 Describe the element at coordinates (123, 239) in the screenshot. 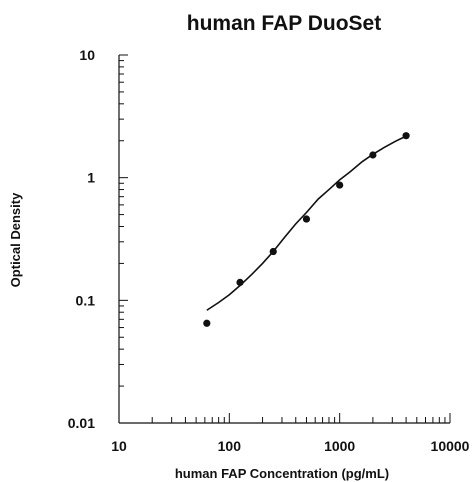

I see `y-ticks` at that location.